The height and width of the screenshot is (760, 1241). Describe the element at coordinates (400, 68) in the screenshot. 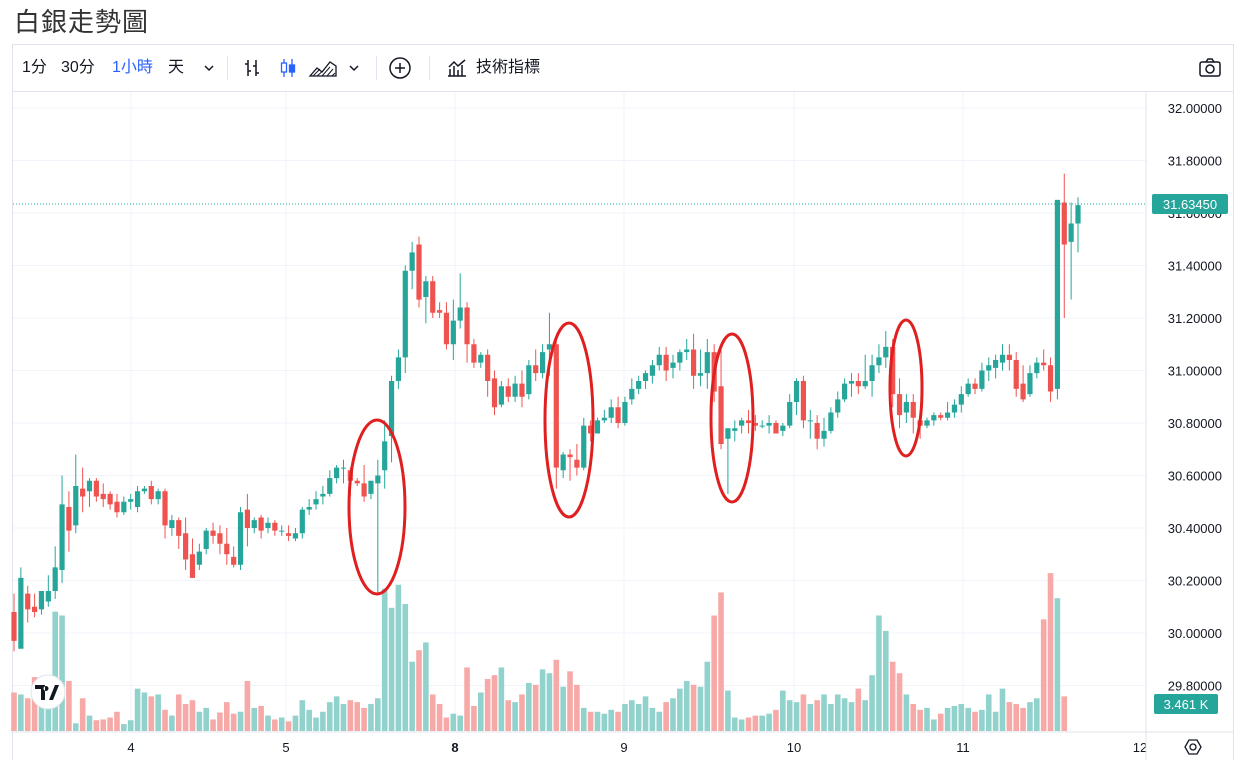

I see `crosshair-plus-icon` at that location.